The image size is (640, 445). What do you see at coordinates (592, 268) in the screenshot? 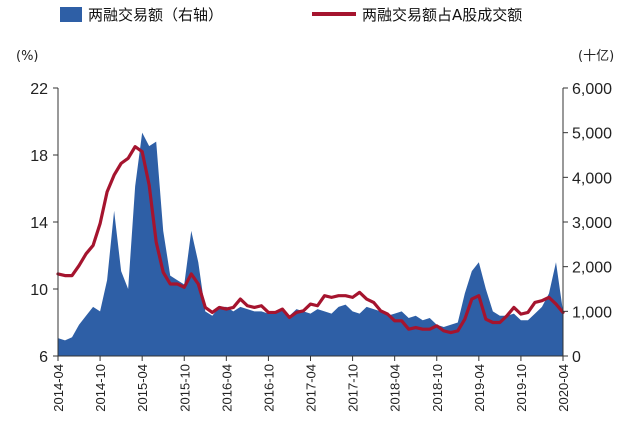
I see `right-tick-label: 2,000` at bounding box center [592, 268].